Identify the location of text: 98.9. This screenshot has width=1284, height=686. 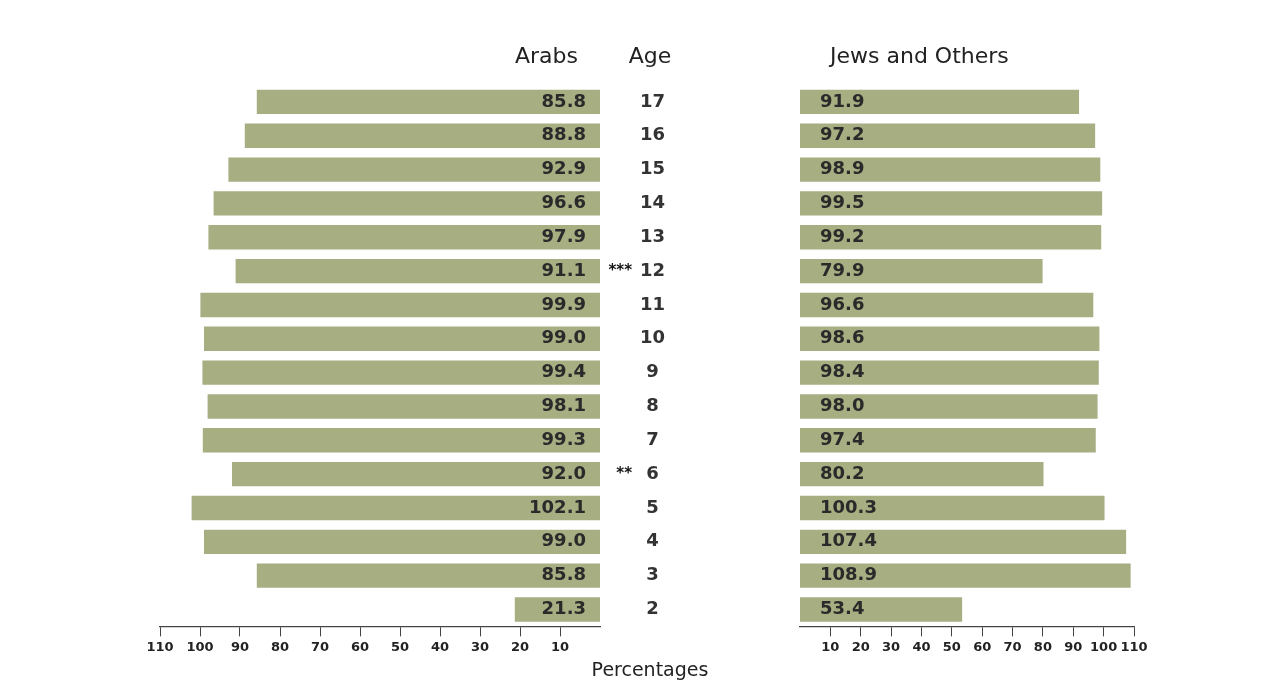
(842, 168).